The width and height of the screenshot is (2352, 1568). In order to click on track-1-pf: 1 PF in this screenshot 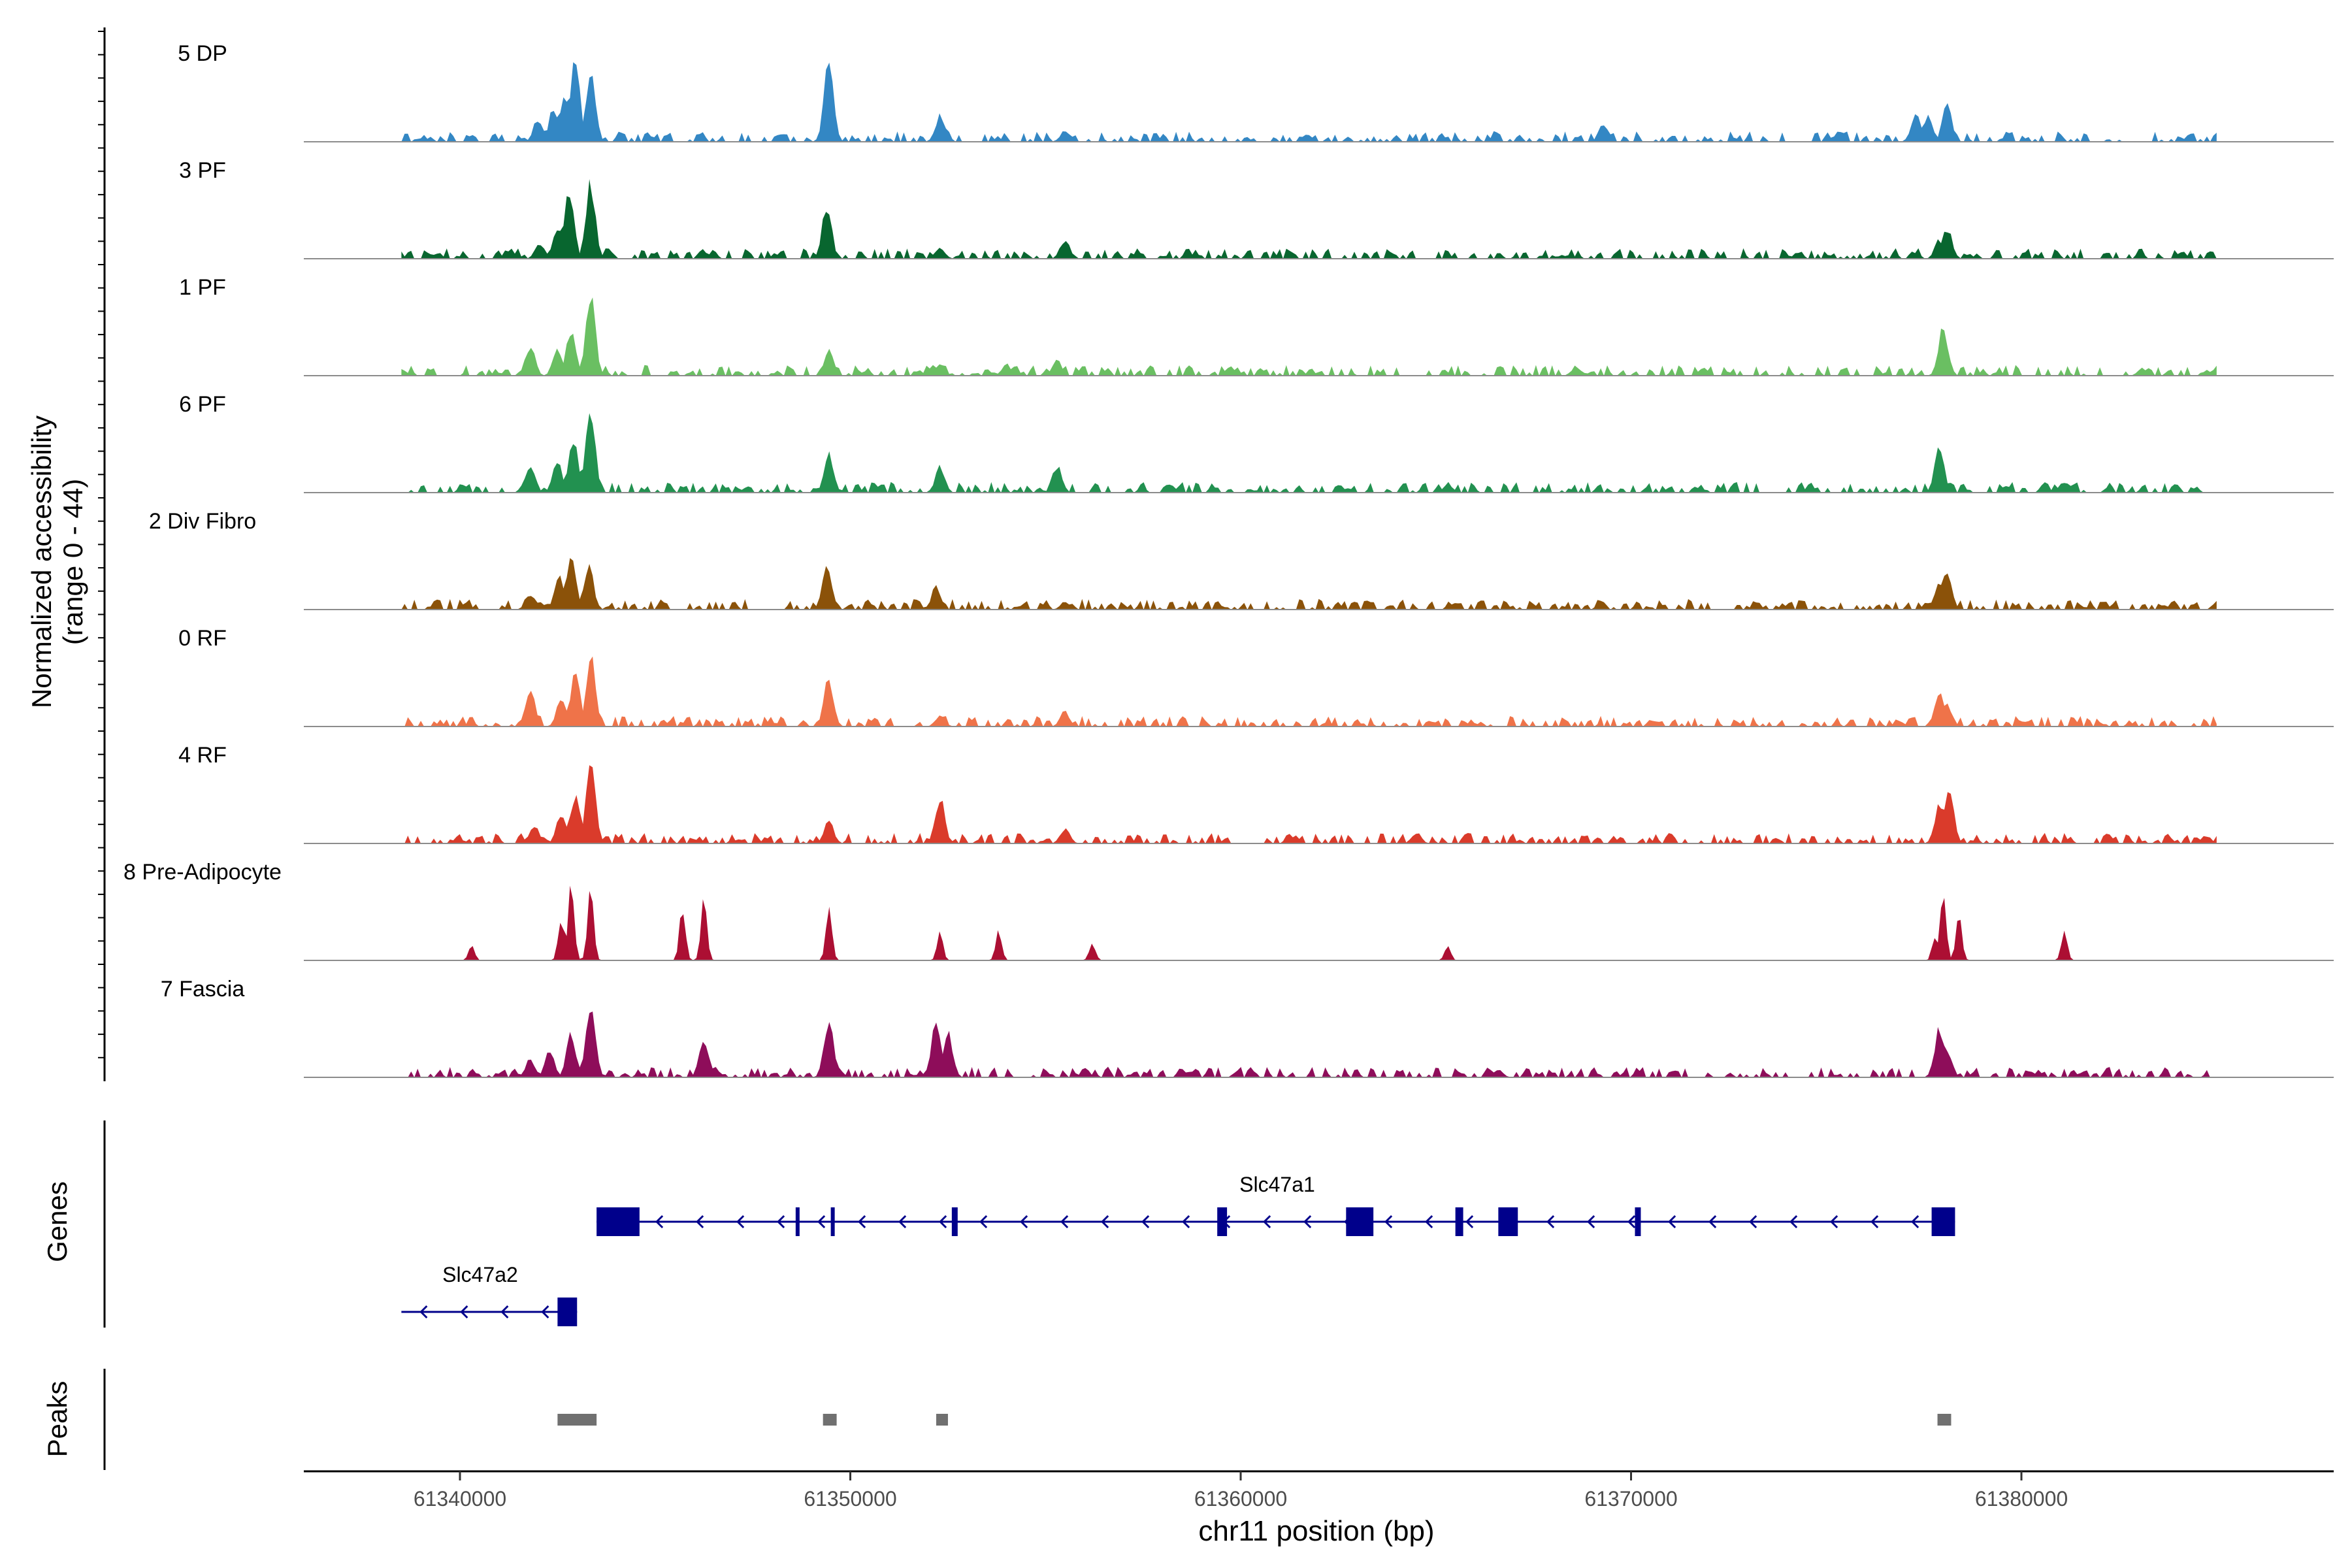, I will do `click(1256, 325)`.